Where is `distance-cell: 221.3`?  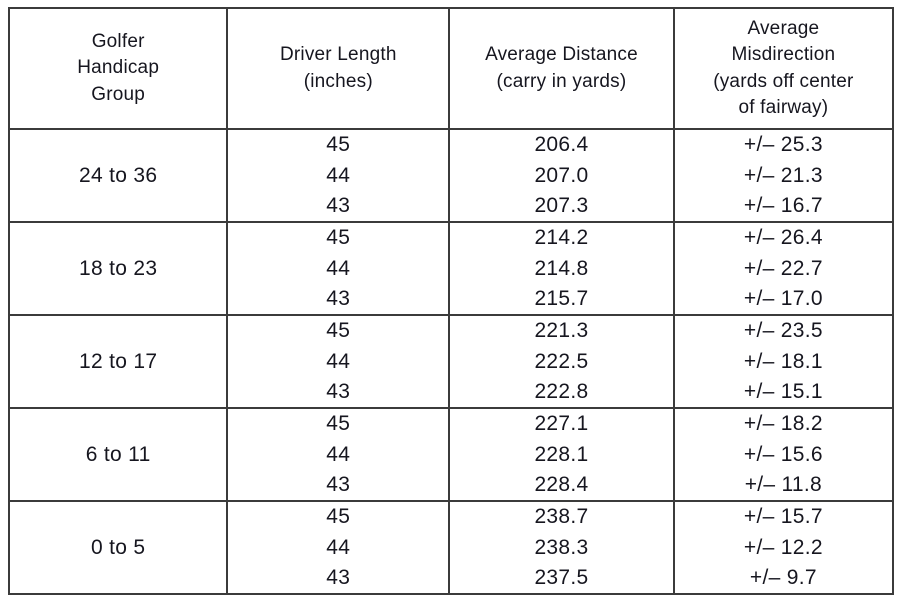
distance-cell: 221.3 is located at coordinates (561, 330).